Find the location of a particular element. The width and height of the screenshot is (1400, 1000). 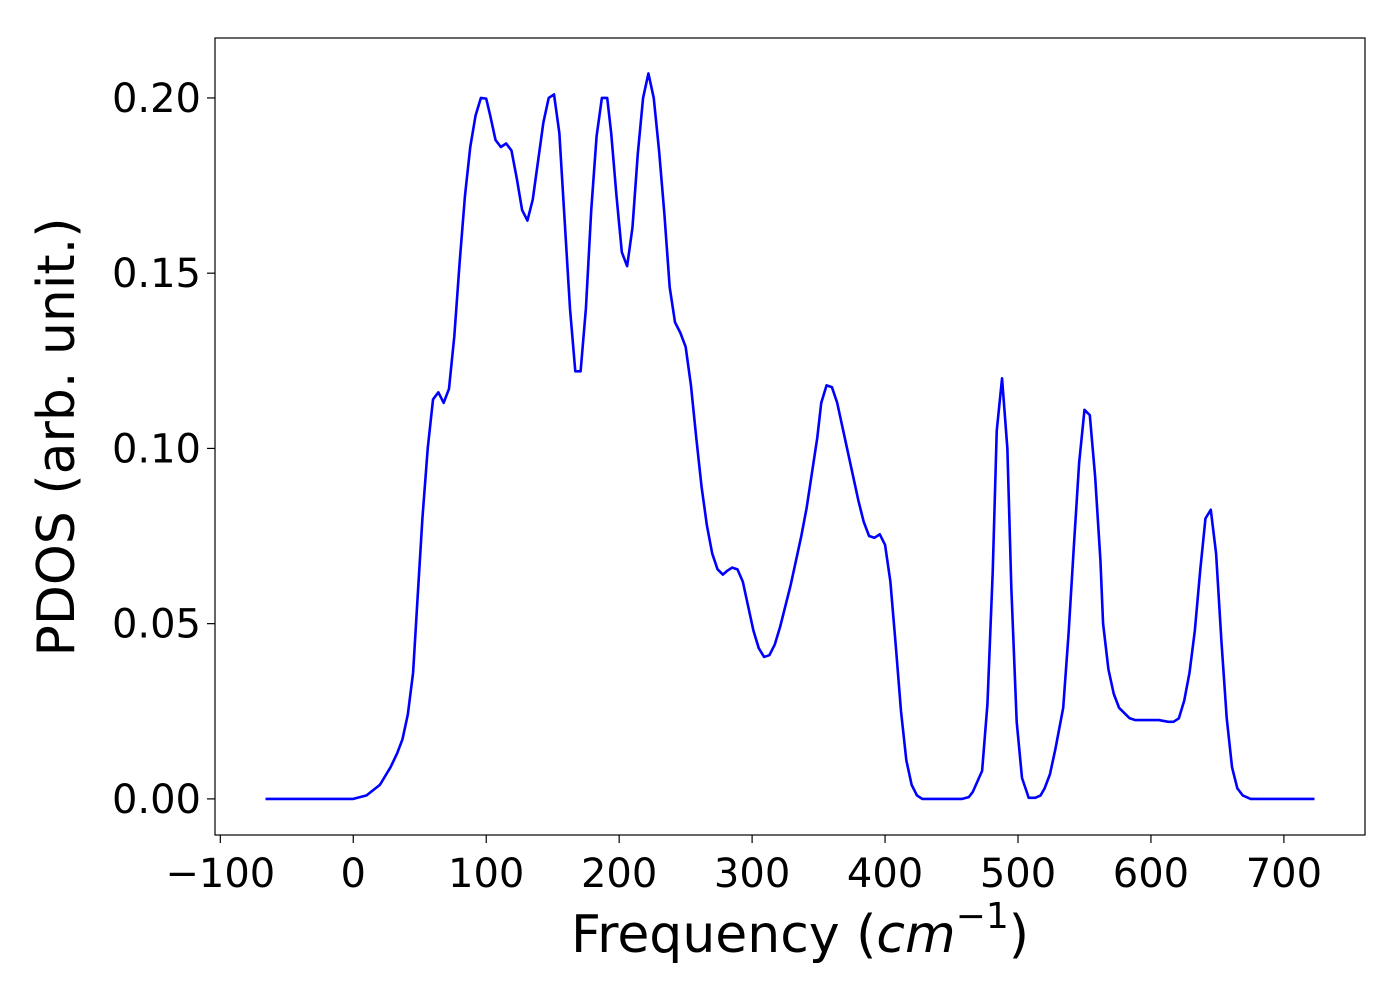

y-tick-label: 0.05 is located at coordinates (156, 625).